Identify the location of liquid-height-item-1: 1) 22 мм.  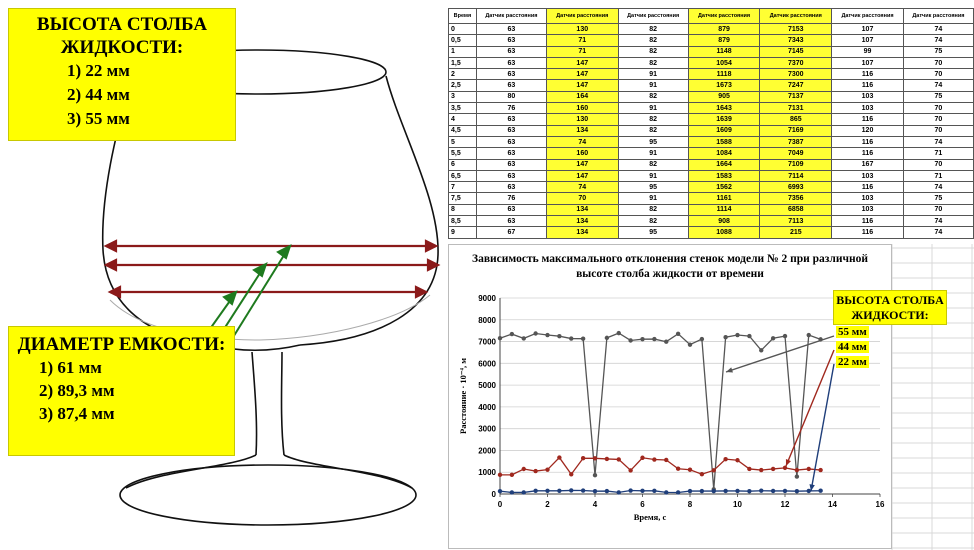
(98, 70).